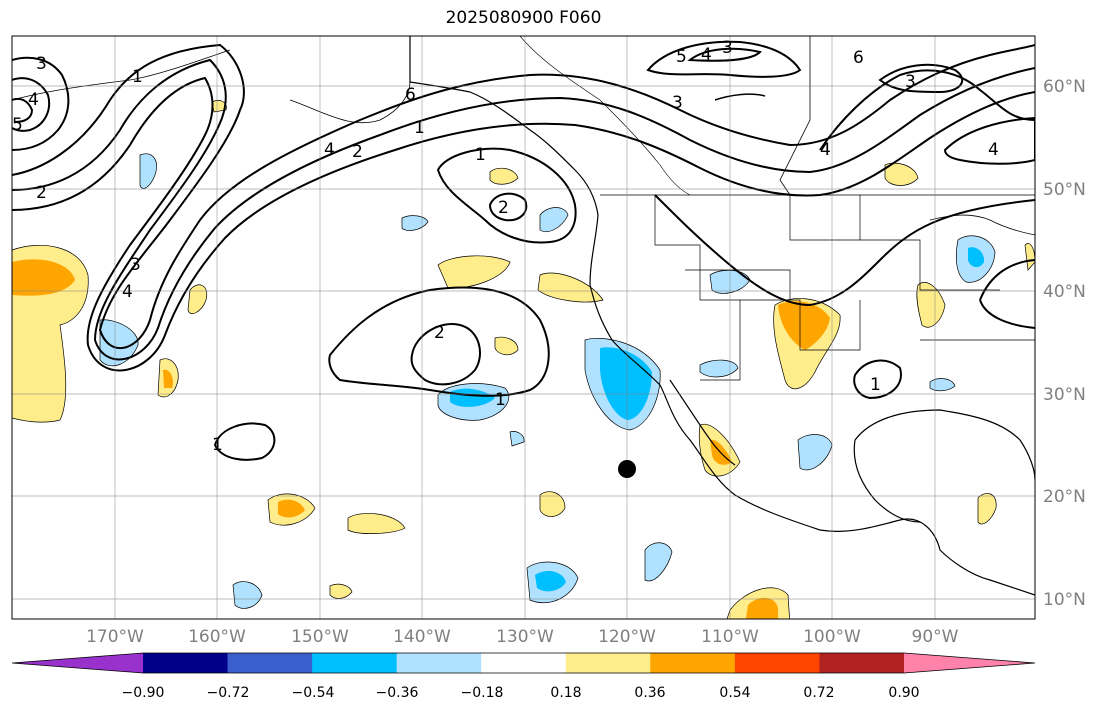 This screenshot has height=712, width=1105. Describe the element at coordinates (969, 663) in the screenshot. I see `colorbar-extend-high` at that location.